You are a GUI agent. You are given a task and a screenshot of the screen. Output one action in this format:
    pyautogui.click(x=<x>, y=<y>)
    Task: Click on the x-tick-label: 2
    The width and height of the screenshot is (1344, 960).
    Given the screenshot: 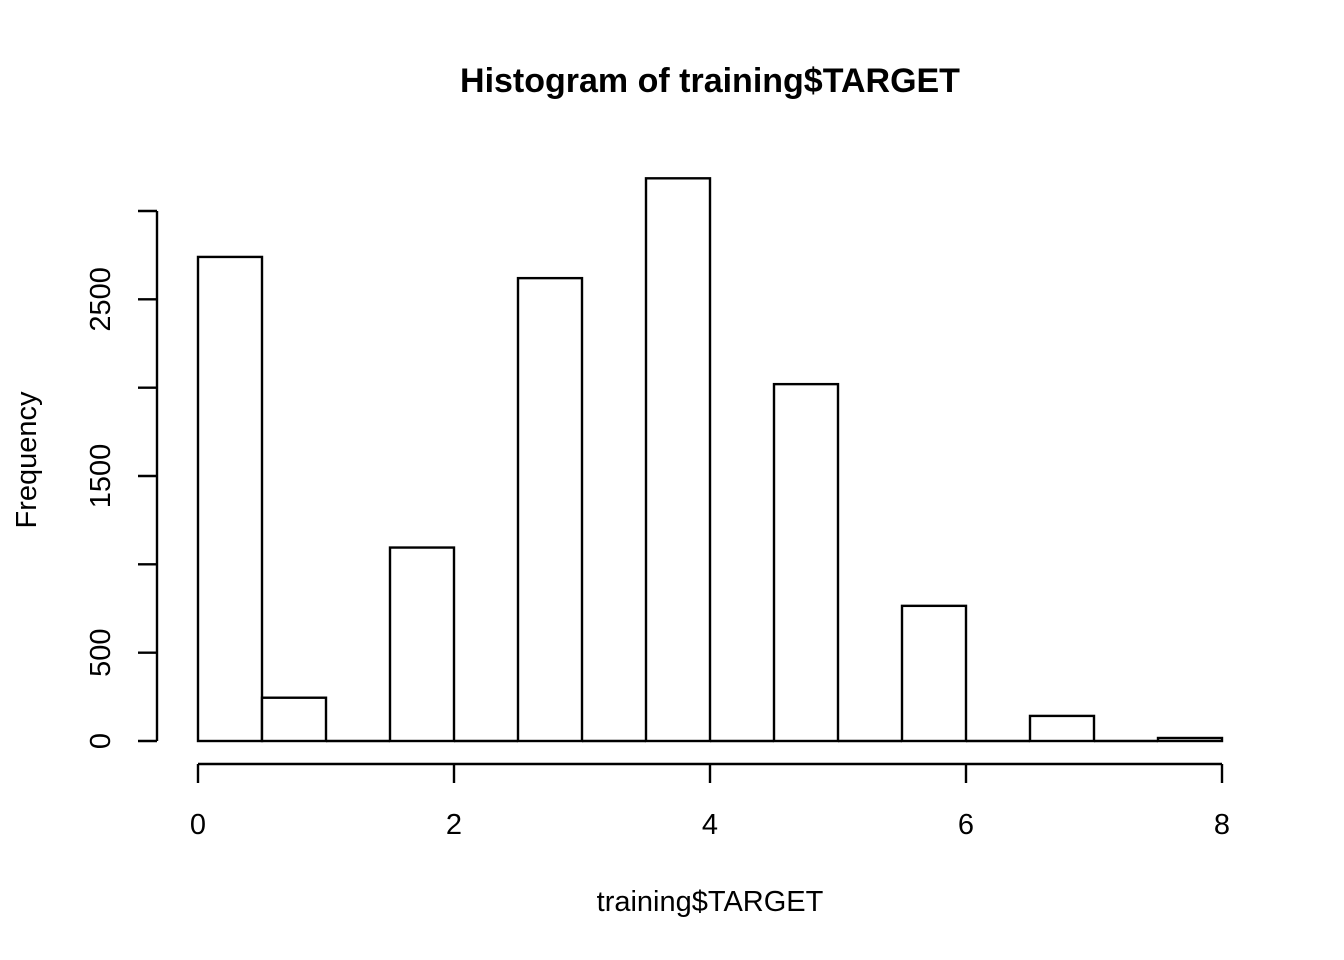 What is the action you would take?
    pyautogui.click(x=454, y=825)
    